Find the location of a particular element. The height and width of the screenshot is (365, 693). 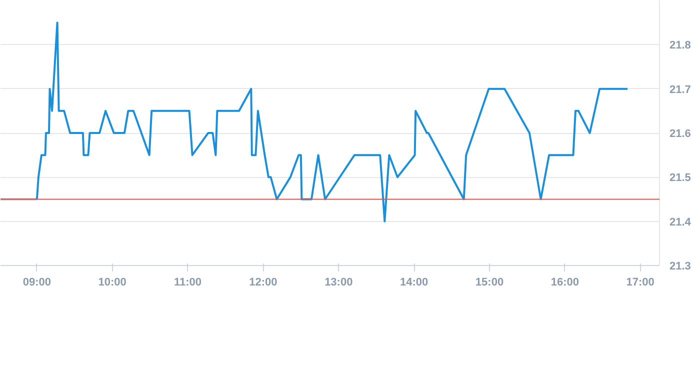

y-tick-label: 21.7 is located at coordinates (680, 90).